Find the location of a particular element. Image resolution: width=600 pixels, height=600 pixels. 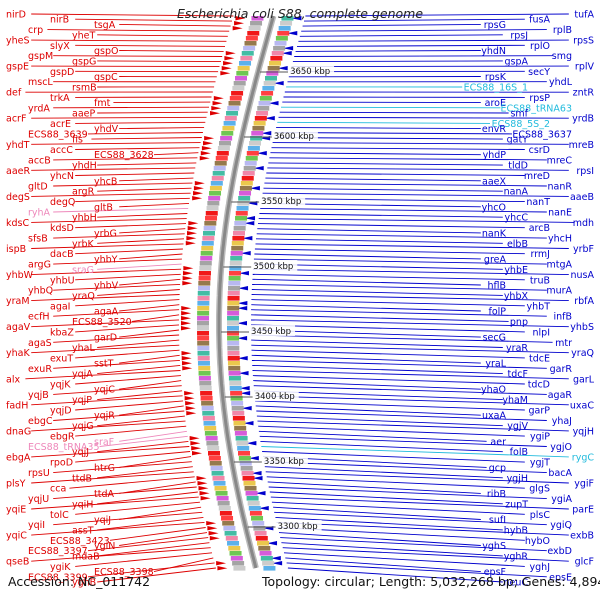

scale-tick-label: 3400 kbp is located at coordinates (275, 397).